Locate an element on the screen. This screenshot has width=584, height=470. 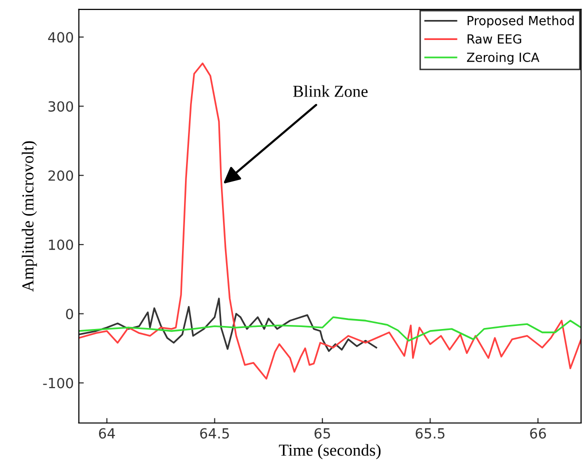
x-tick-label: 64.5 is located at coordinates (214, 433).